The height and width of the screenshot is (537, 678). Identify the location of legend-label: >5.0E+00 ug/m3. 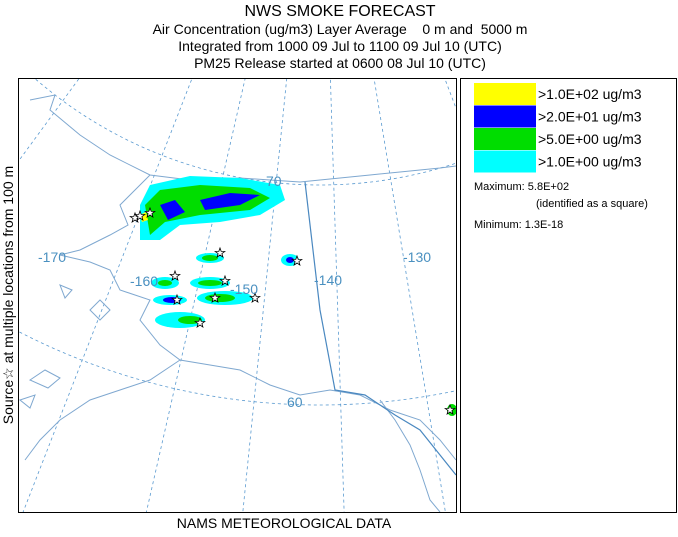
(590, 139).